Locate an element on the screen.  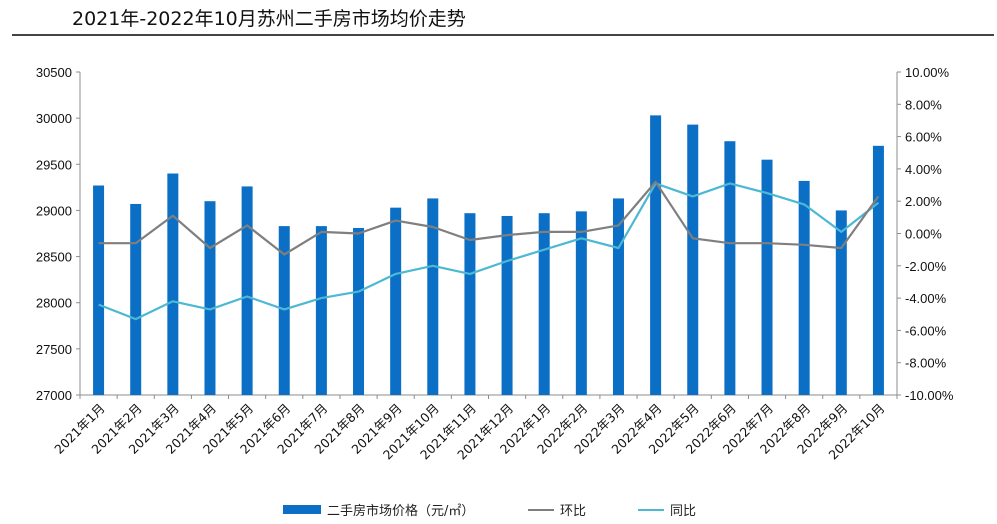
legend-swatch-price is located at coordinates (302, 509).